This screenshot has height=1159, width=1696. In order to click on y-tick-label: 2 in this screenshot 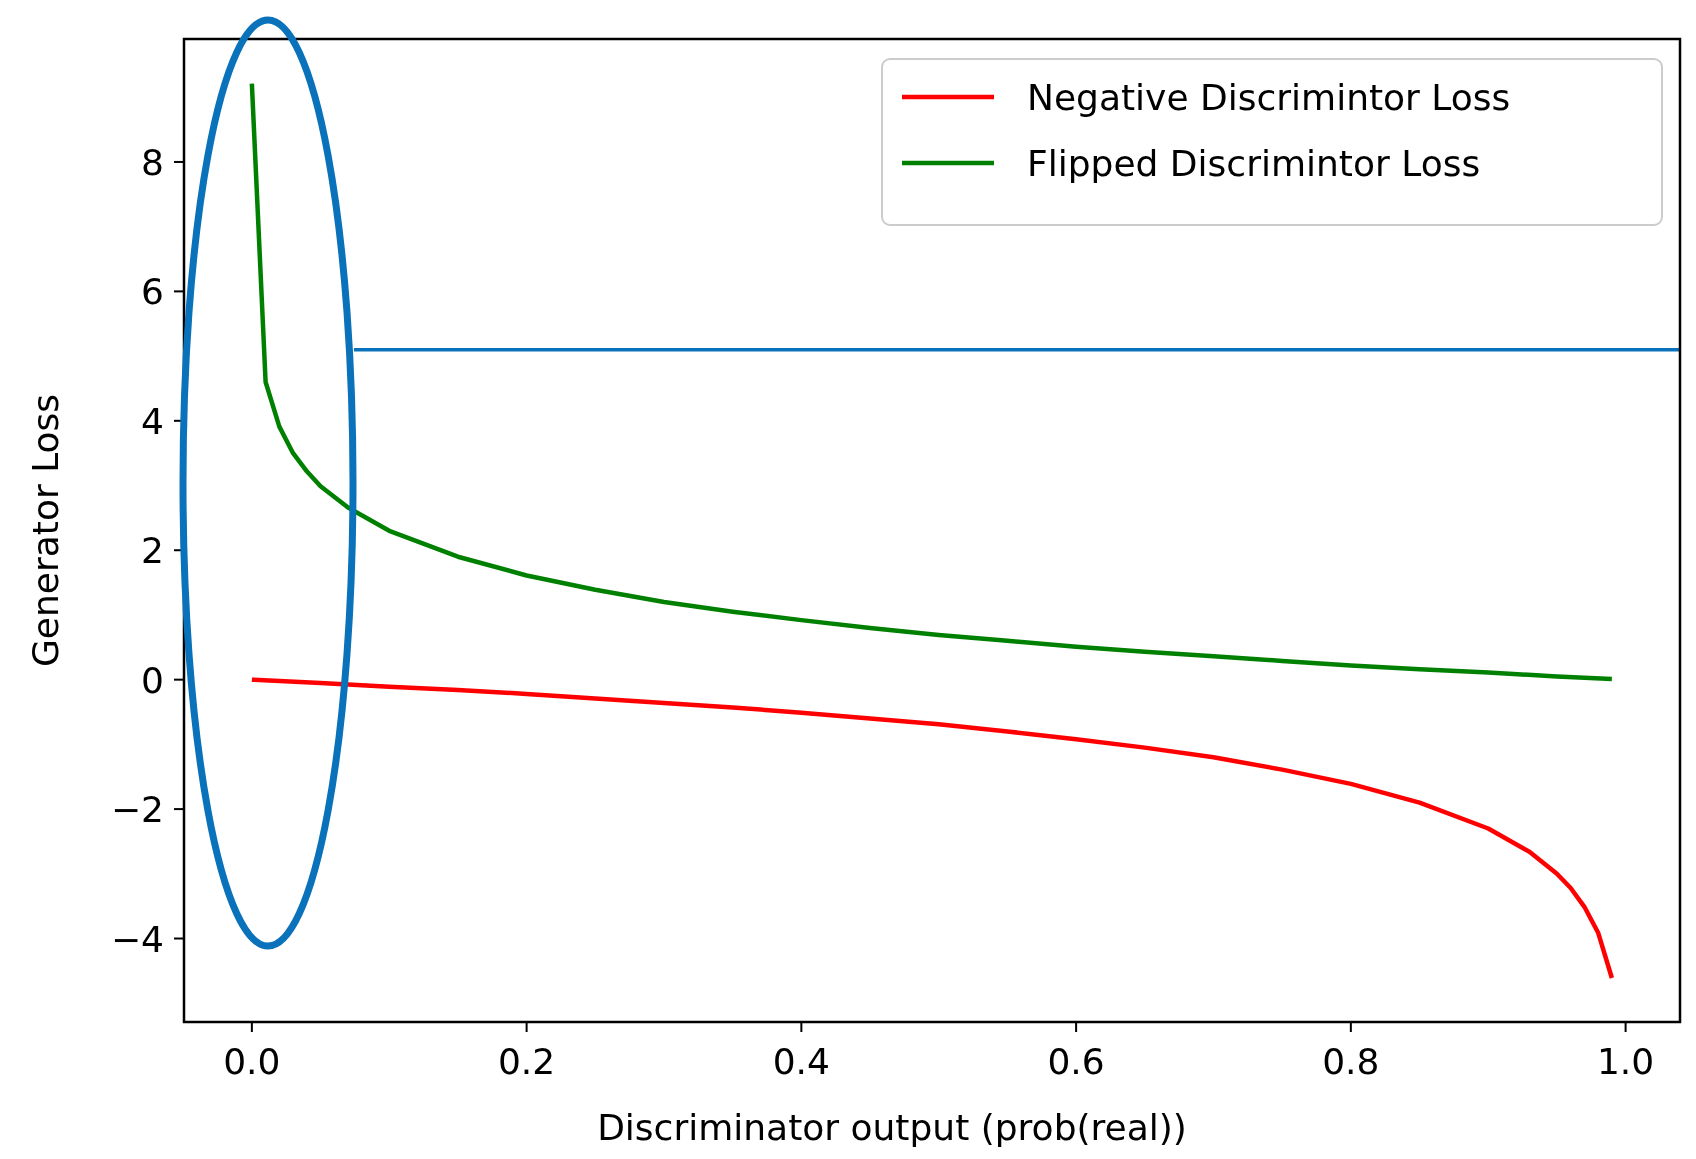, I will do `click(152, 551)`.